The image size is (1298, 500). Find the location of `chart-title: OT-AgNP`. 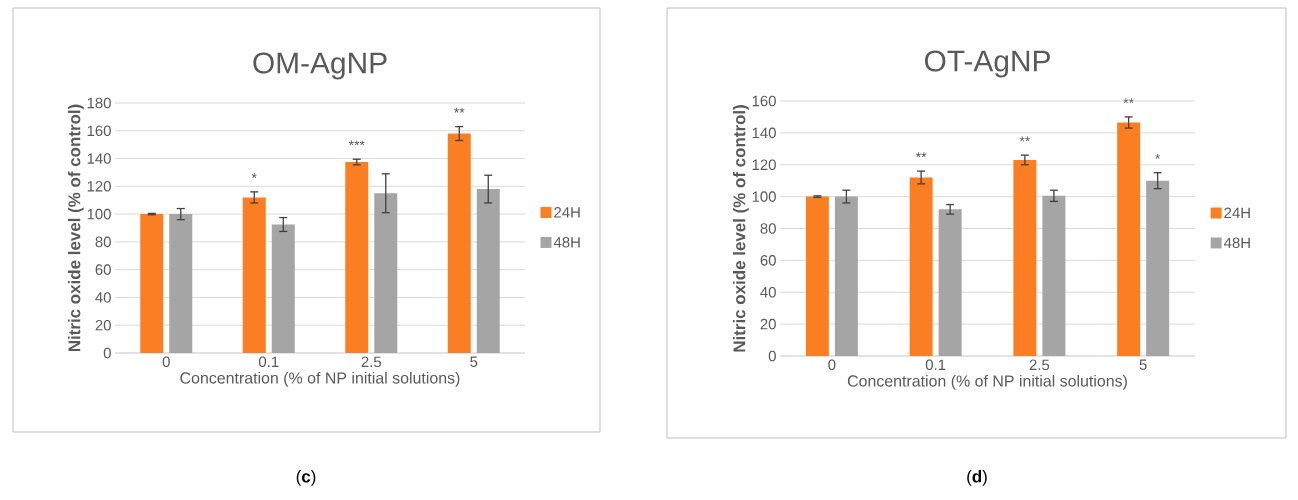

chart-title: OT-AgNP is located at coordinates (987, 64).